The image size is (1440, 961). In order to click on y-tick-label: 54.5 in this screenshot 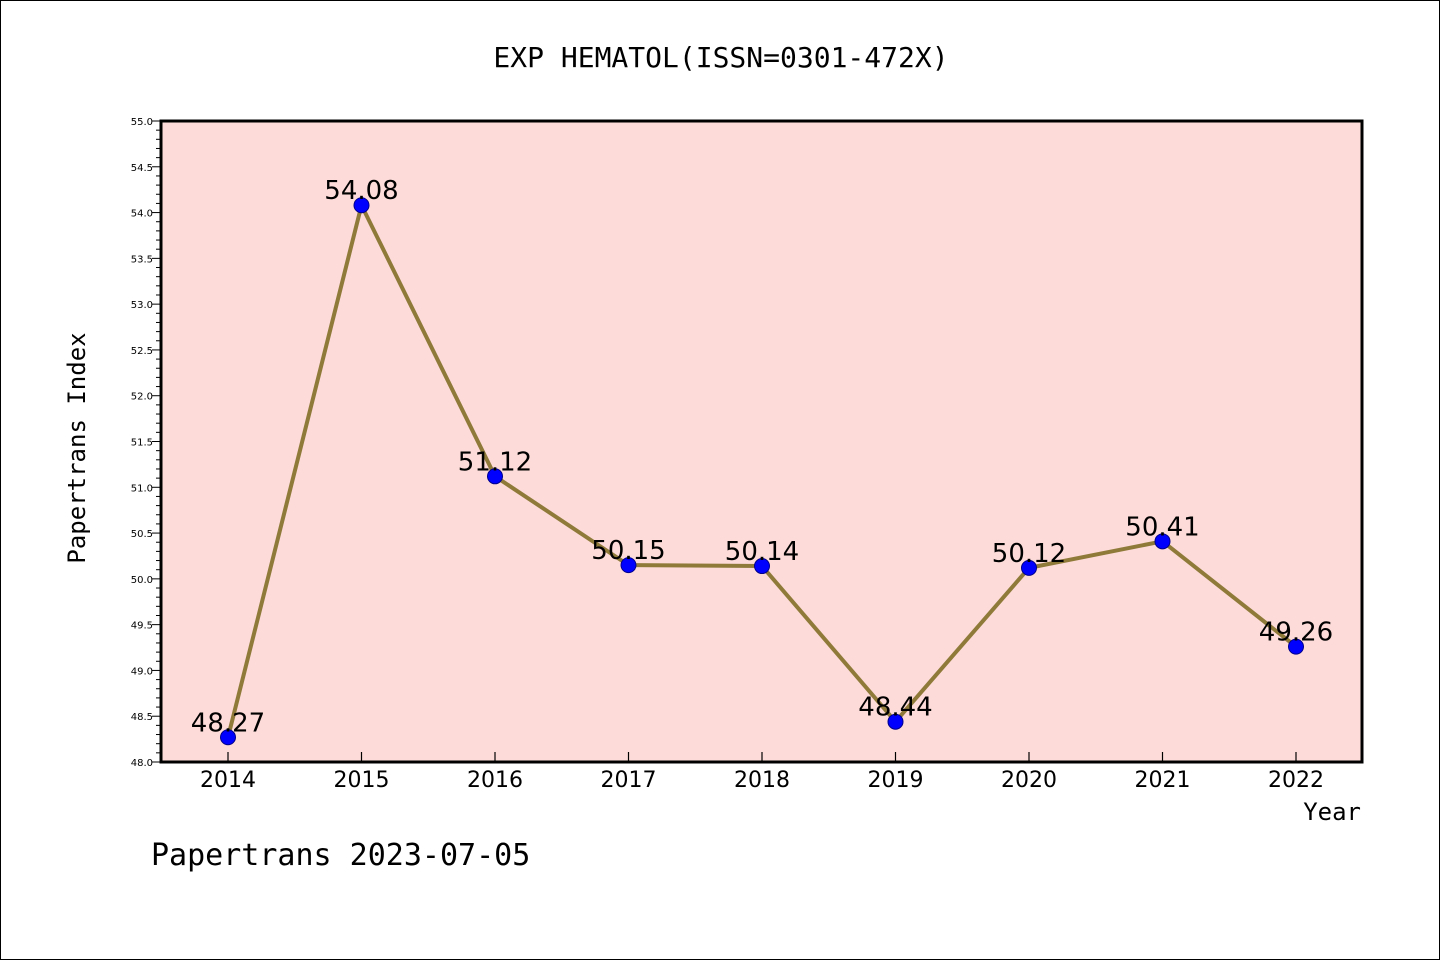, I will do `click(142, 168)`.